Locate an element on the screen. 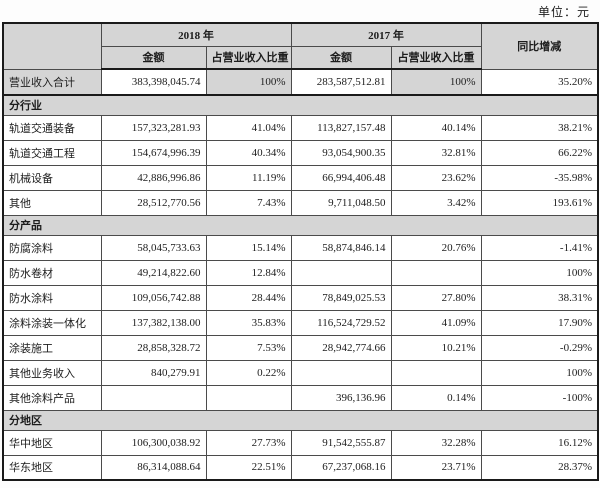 The height and width of the screenshot is (488, 600). cell-amount-2017: 78,849,025.53 is located at coordinates (341, 297).